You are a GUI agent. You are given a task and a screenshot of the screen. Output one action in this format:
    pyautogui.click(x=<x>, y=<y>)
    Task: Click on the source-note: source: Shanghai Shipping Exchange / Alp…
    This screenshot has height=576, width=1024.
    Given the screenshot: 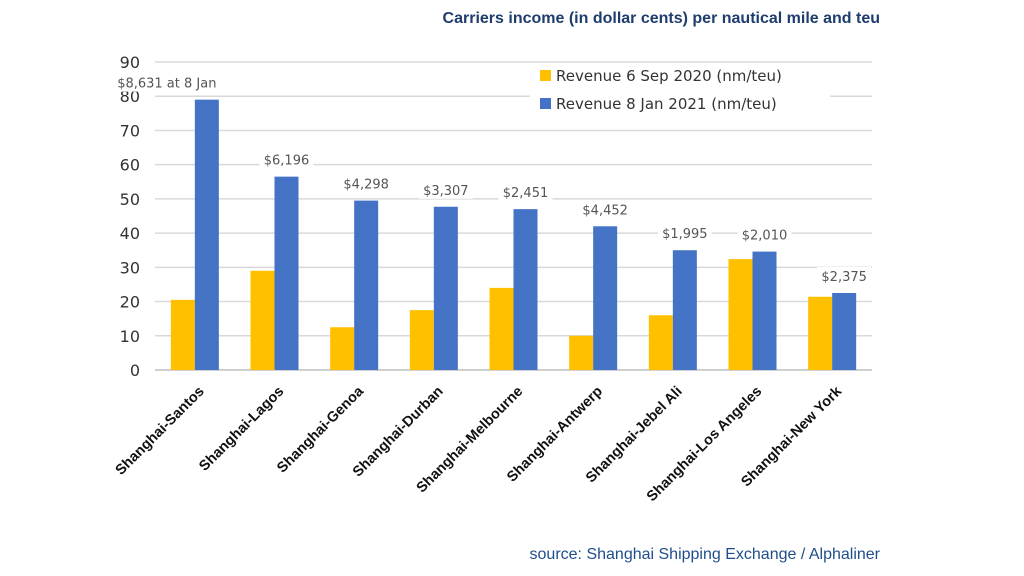 What is the action you would take?
    pyautogui.click(x=704, y=554)
    